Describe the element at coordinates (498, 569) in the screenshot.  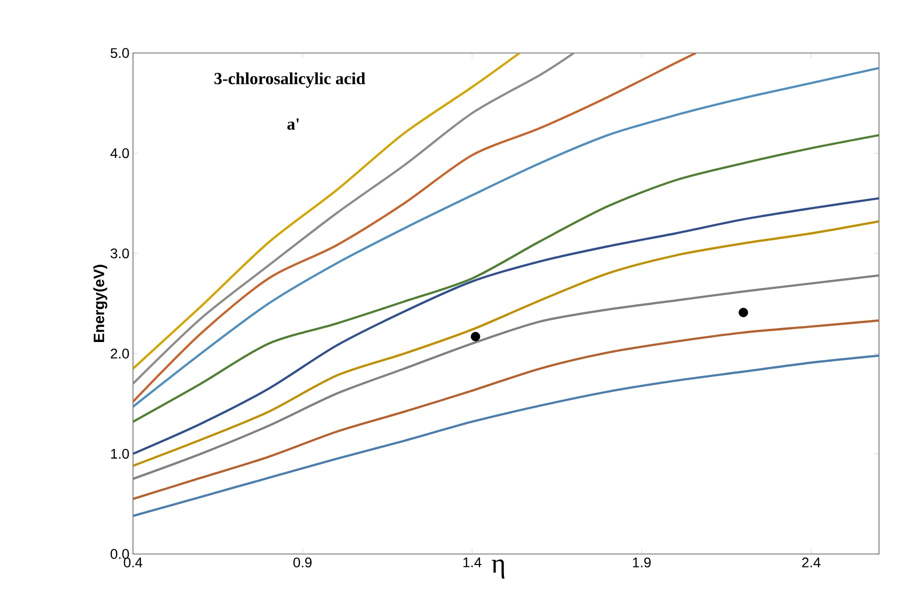
I see `x-axis-title: η` at that location.